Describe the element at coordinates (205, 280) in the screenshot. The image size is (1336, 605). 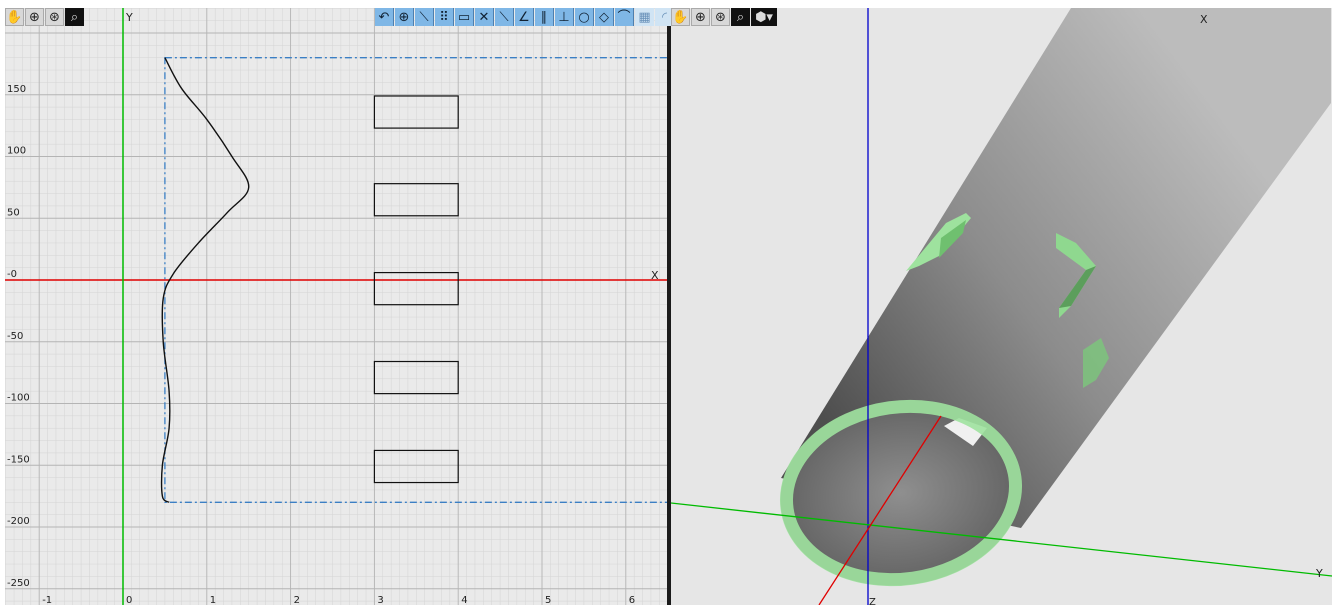
I see `profile-curve` at that location.